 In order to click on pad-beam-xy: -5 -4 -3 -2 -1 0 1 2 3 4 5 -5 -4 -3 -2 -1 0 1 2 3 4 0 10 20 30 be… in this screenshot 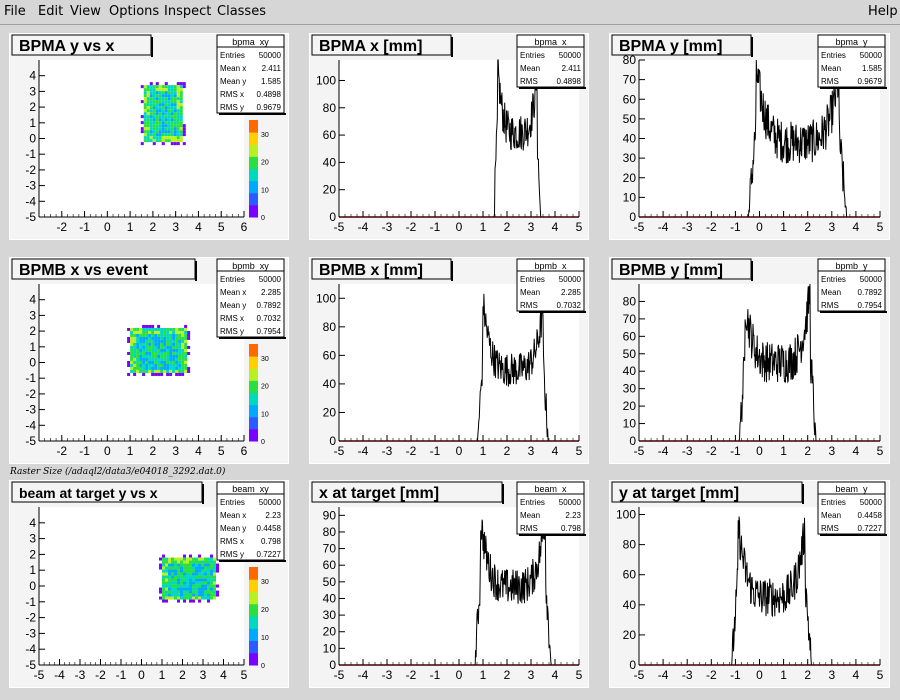, I will do `click(149, 584)`.